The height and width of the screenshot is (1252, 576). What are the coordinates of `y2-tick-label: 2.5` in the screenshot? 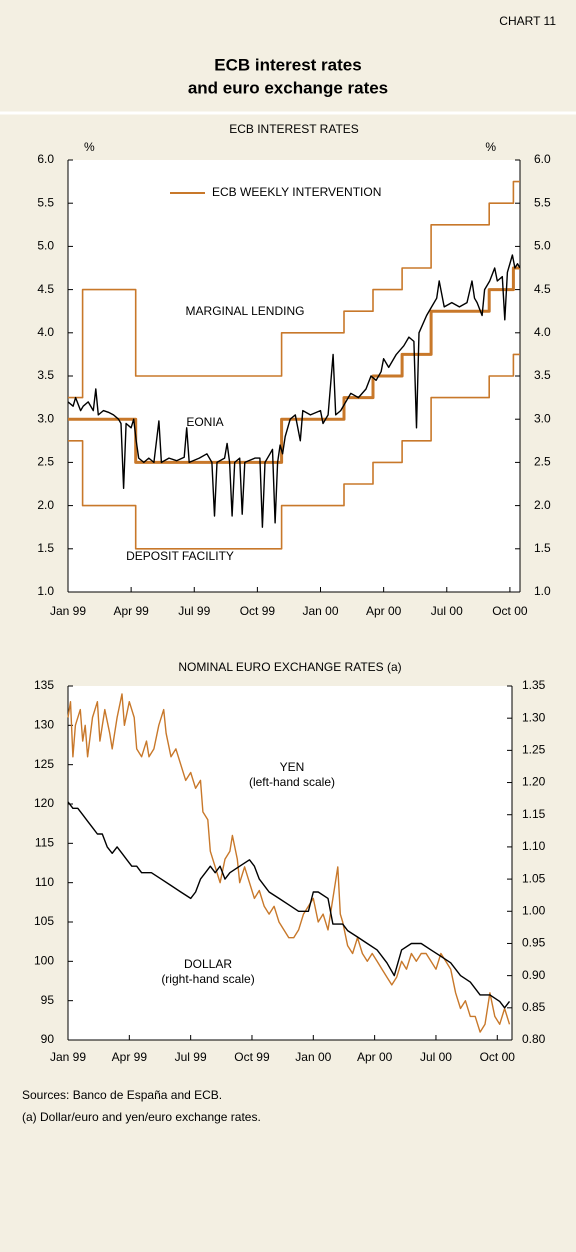 It's located at (542, 462).